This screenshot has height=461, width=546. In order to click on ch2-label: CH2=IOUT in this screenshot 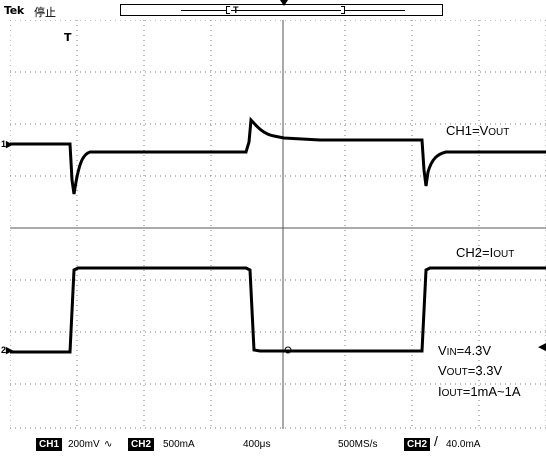, I will do `click(485, 252)`.